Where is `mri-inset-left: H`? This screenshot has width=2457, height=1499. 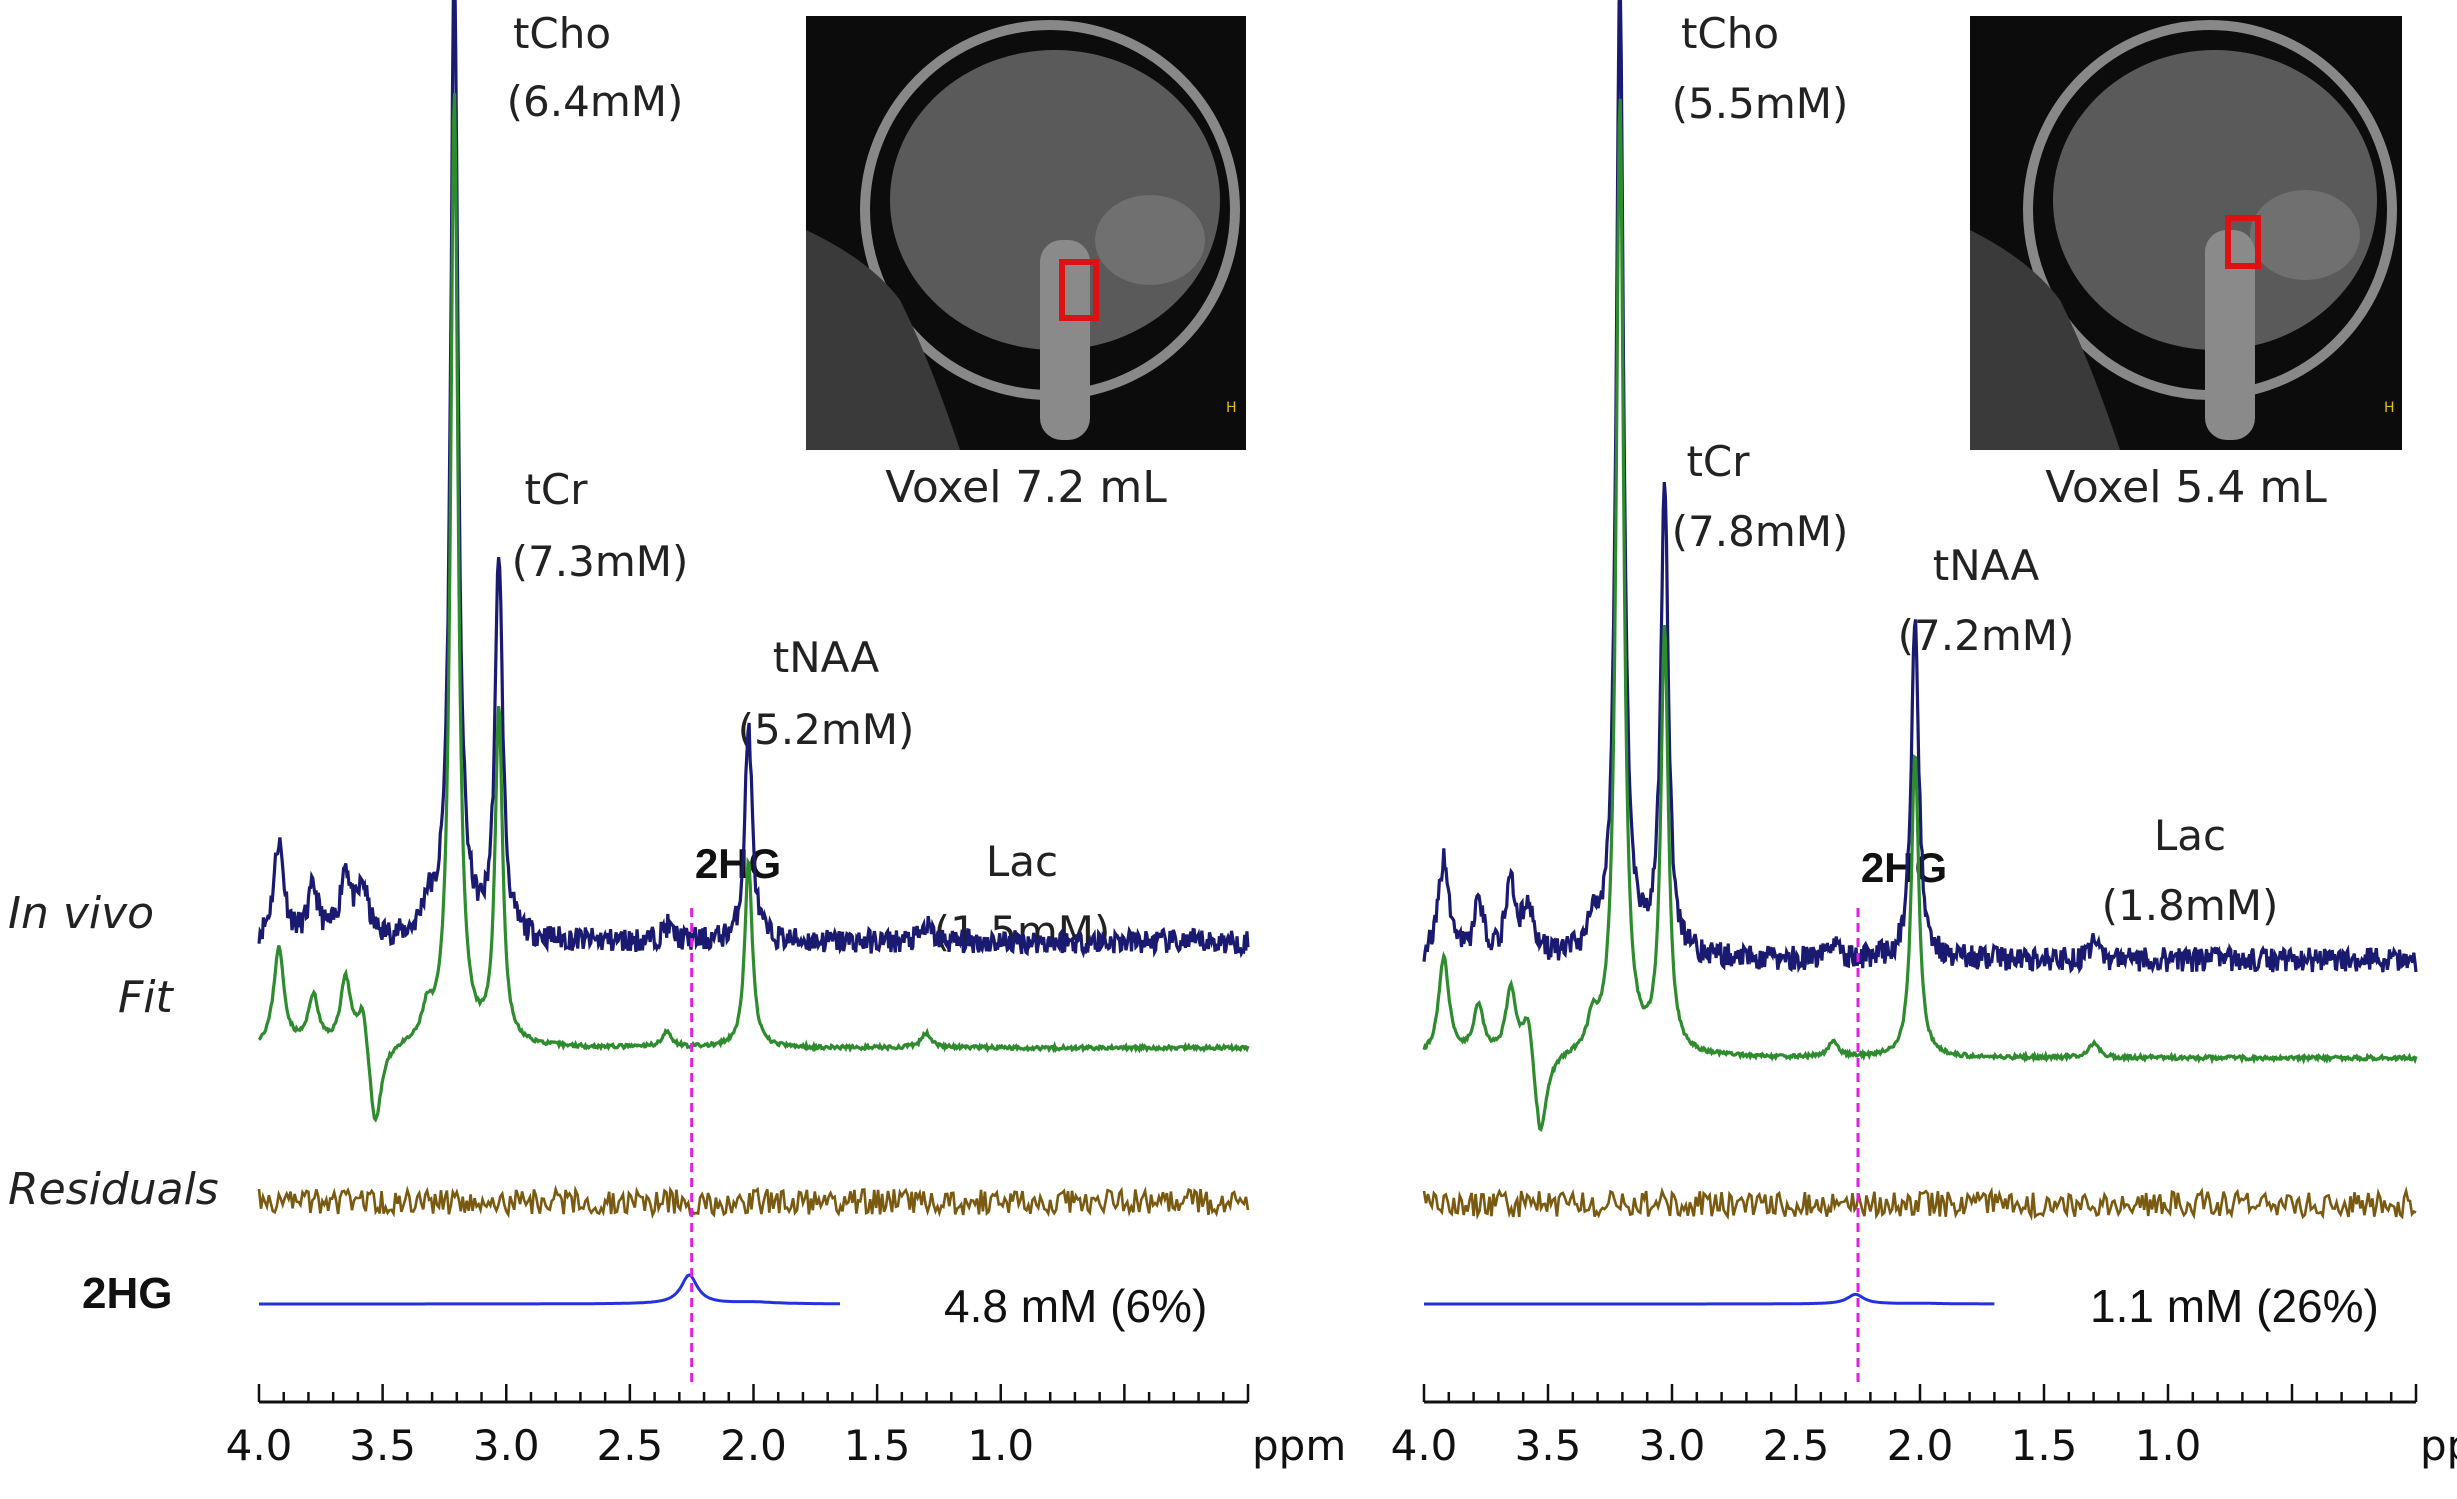 mri-inset-left: H is located at coordinates (1026, 233).